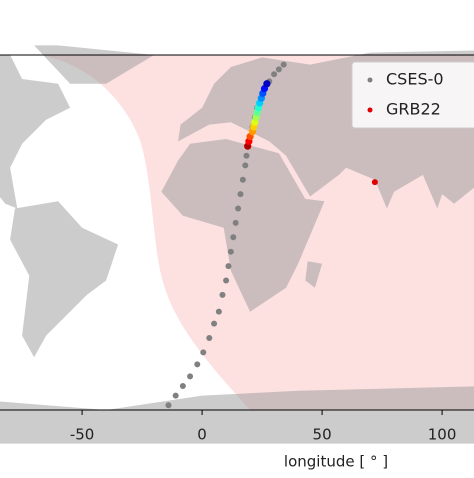 This screenshot has width=474, height=478. I want to click on legend-label: GRB22, so click(413, 109).